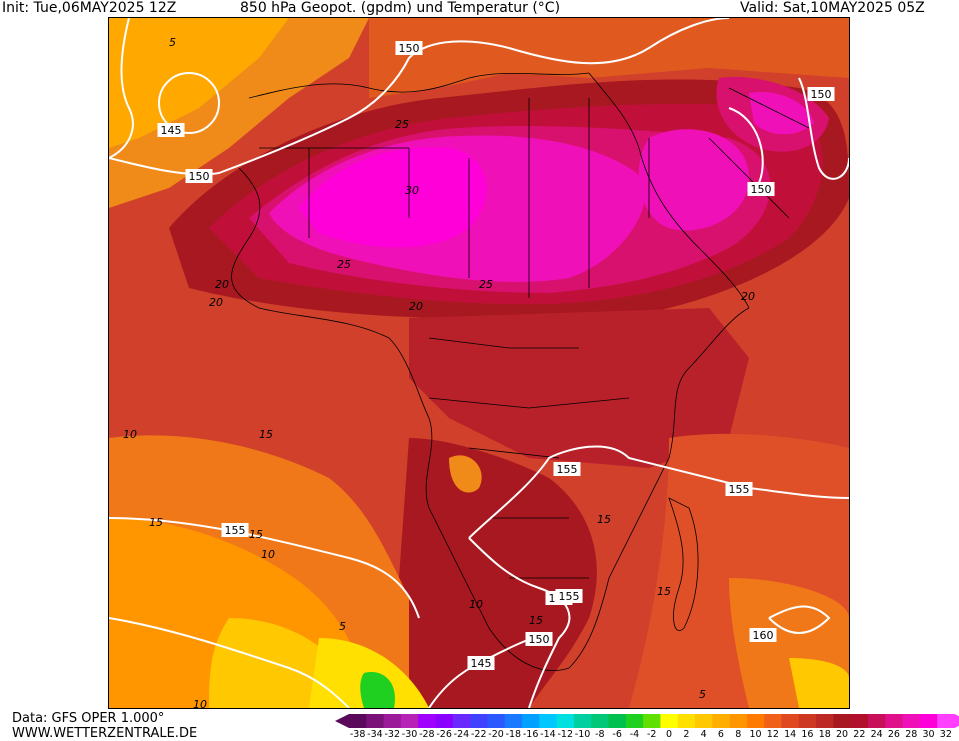 The image size is (959, 741). What do you see at coordinates (893, 734) in the screenshot?
I see `scale-tick-label: 26` at bounding box center [893, 734].